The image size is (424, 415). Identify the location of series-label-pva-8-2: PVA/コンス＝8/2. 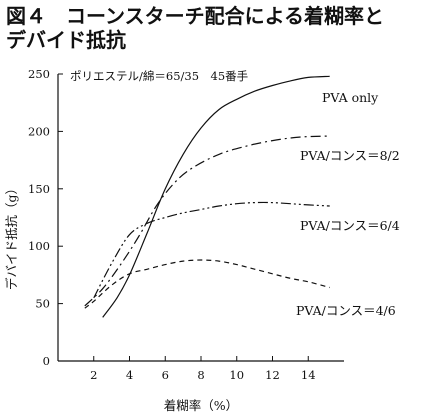
(350, 155).